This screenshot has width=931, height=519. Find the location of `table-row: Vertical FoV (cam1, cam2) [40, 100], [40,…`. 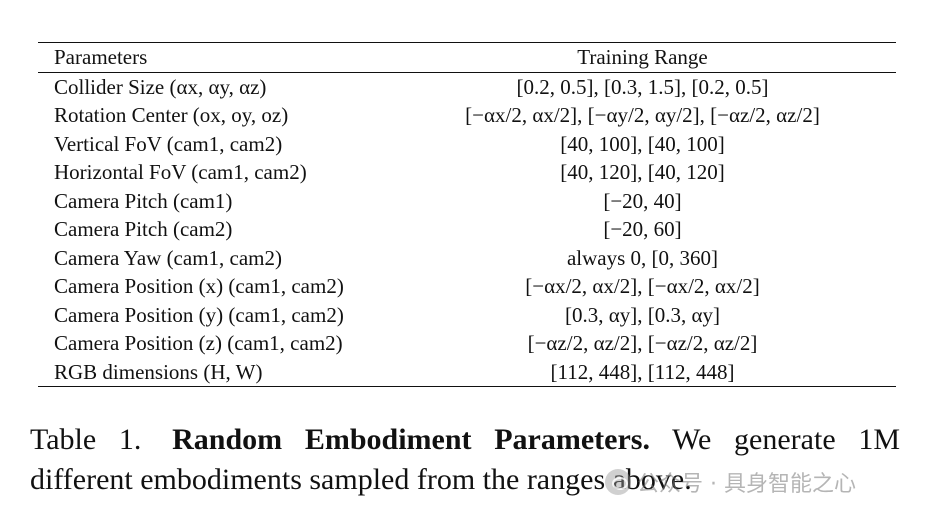

table-row: Vertical FoV (cam1, cam2) [40, 100], [40,… is located at coordinates (467, 144).